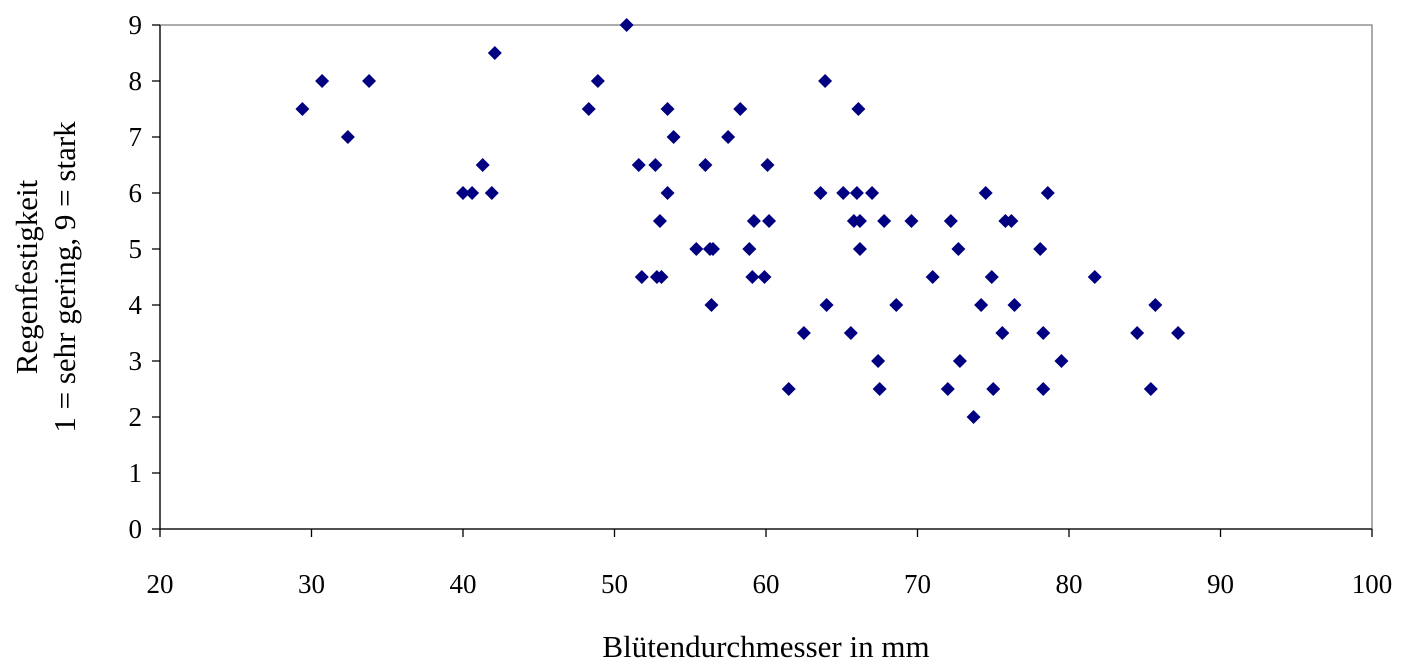  Describe the element at coordinates (1069, 584) in the screenshot. I see `x-tick-label: 80` at that location.